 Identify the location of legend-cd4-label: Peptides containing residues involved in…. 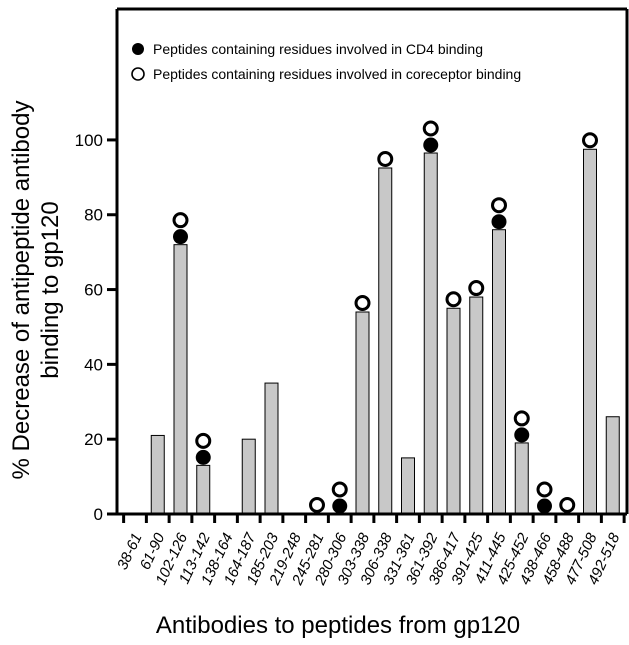
(318, 49).